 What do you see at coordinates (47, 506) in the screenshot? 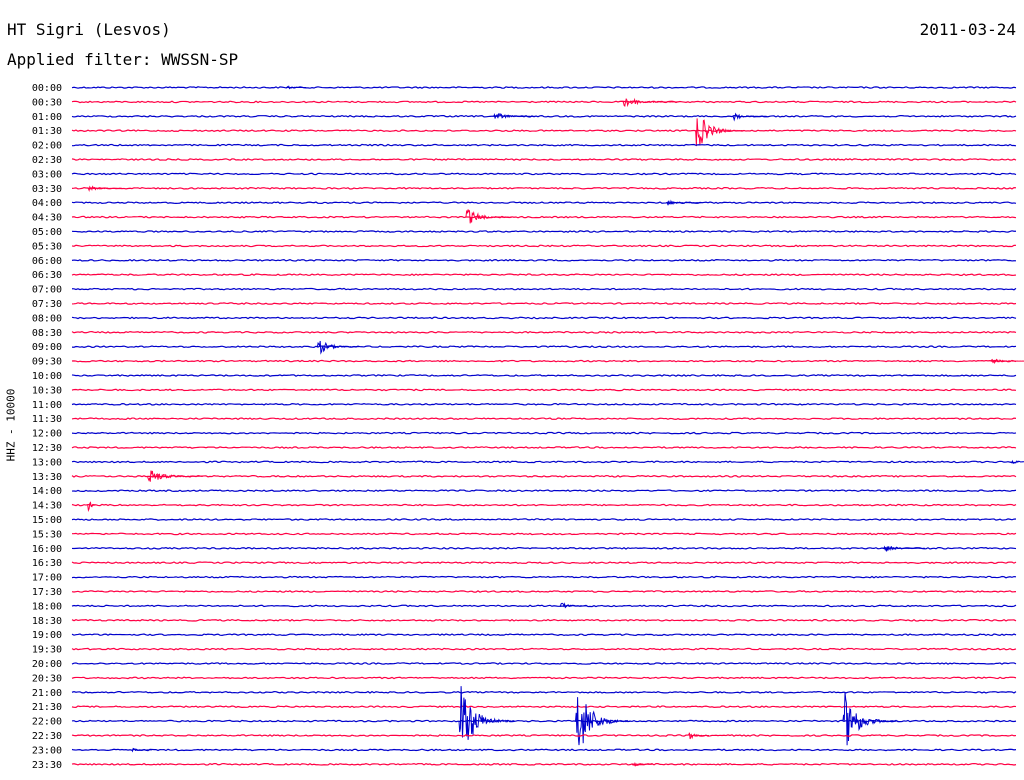
I see `row-label-1430: 14:30` at bounding box center [47, 506].